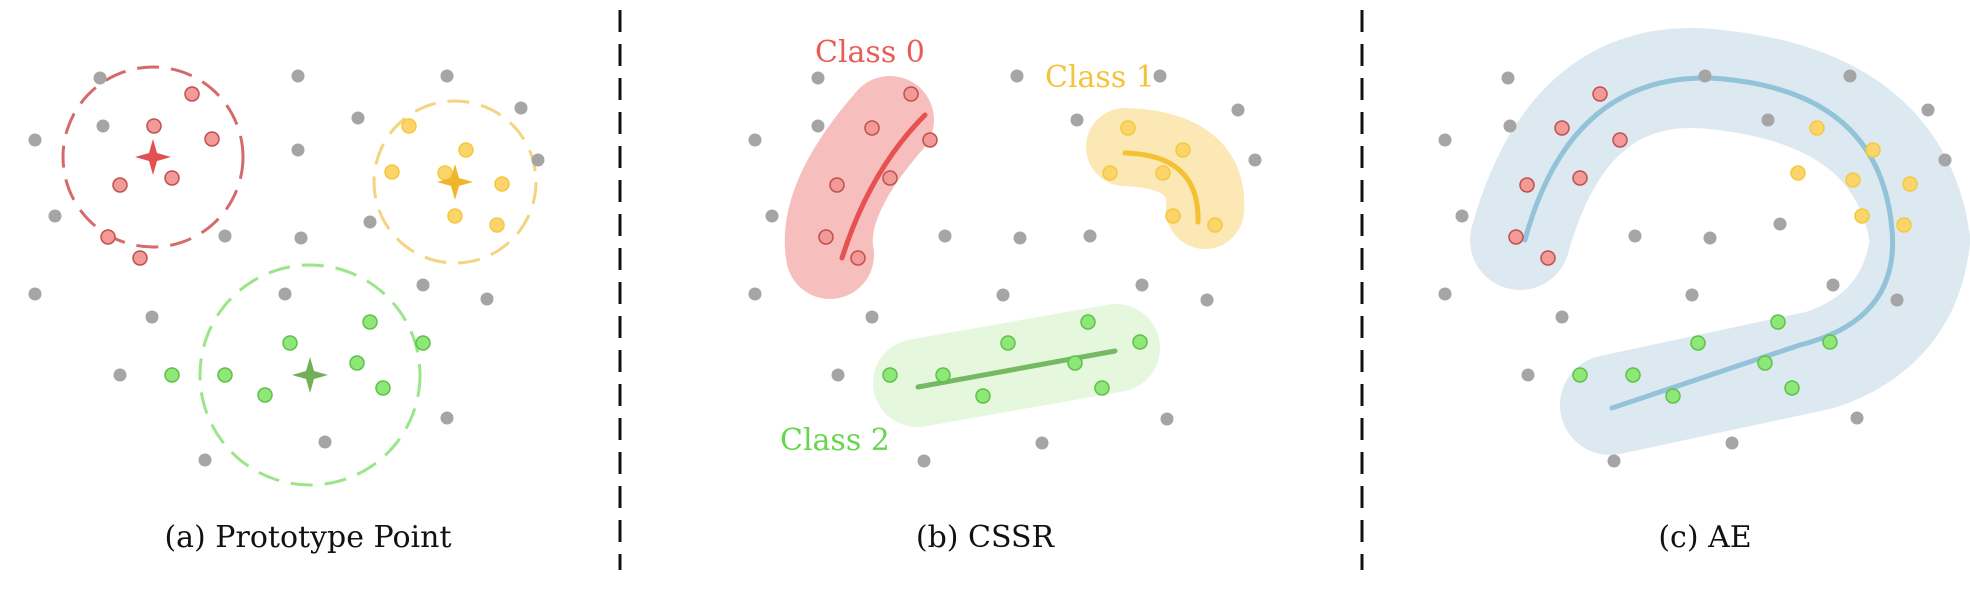 The width and height of the screenshot is (1970, 606). I want to click on class1-radius-circle, so click(455, 182).